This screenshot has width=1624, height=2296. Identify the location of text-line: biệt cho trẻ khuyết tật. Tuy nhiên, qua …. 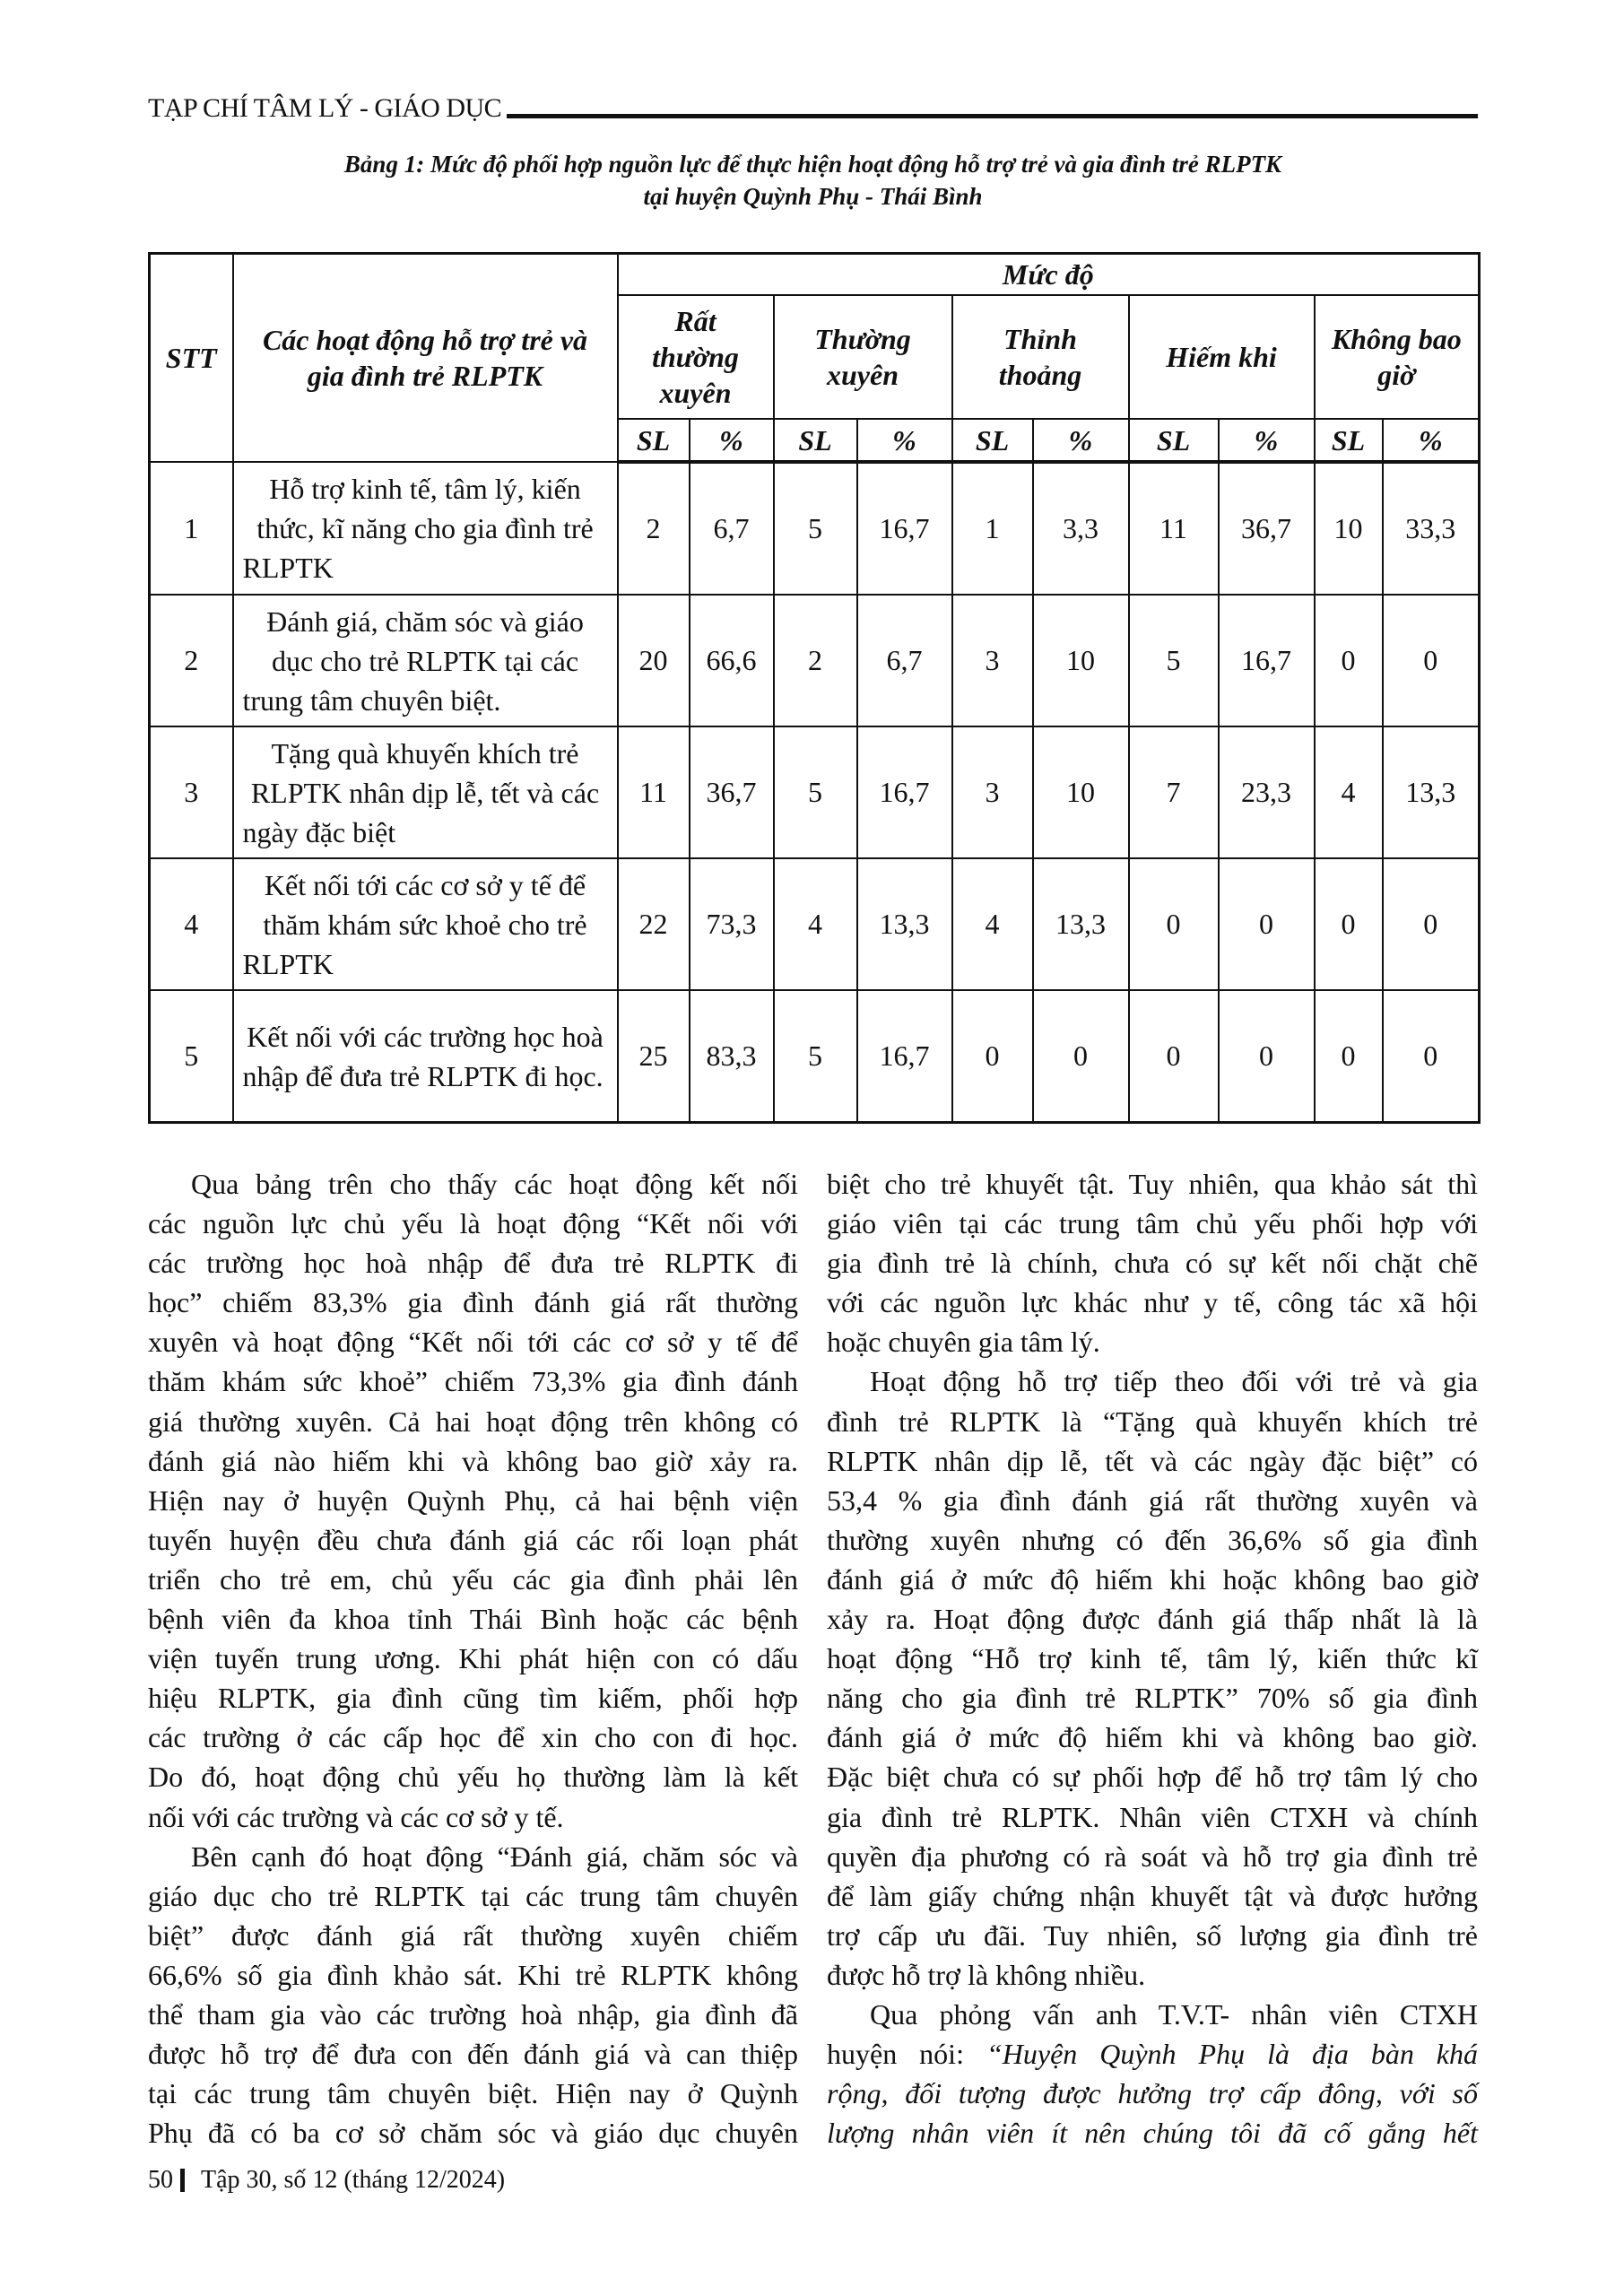
(1152, 1184).